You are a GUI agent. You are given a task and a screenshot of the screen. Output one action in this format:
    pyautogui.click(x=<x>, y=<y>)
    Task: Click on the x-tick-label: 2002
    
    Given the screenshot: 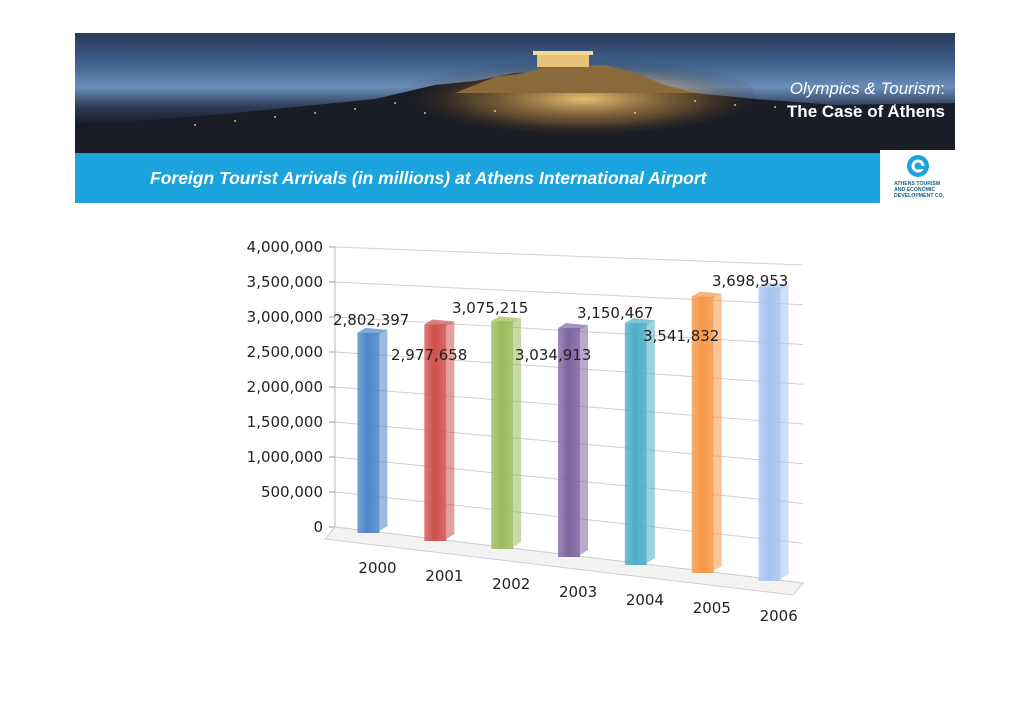 What is the action you would take?
    pyautogui.click(x=511, y=584)
    